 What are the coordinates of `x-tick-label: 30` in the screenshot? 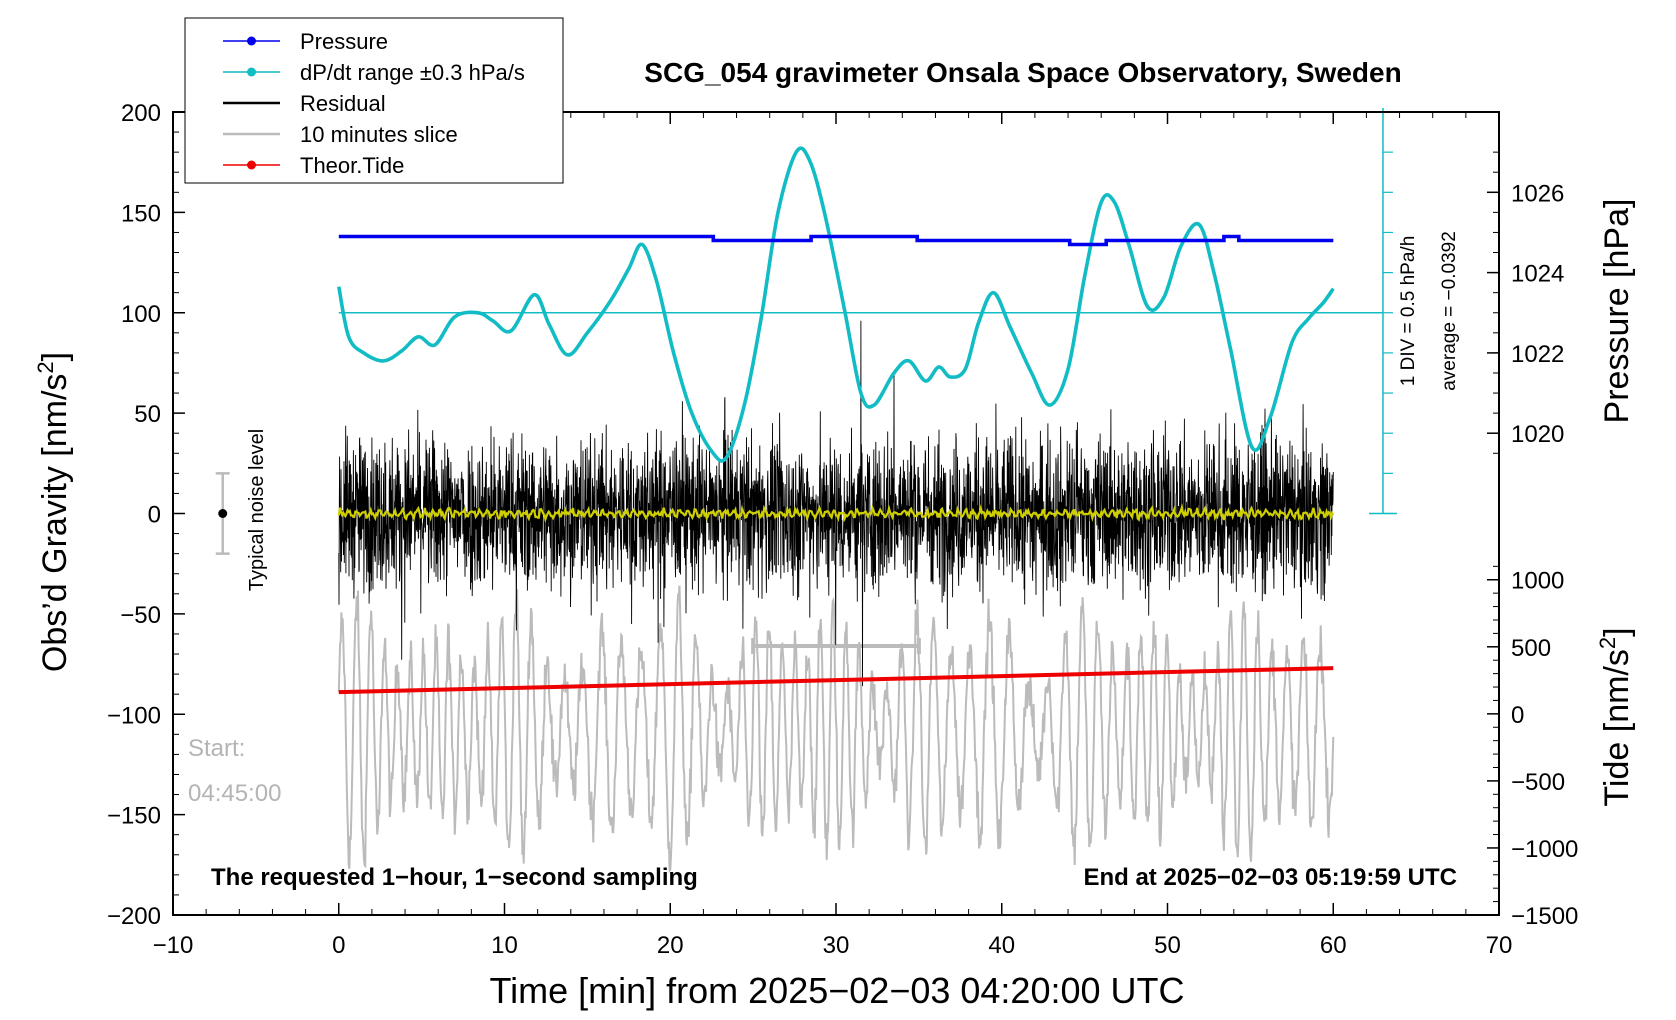 It's located at (836, 945).